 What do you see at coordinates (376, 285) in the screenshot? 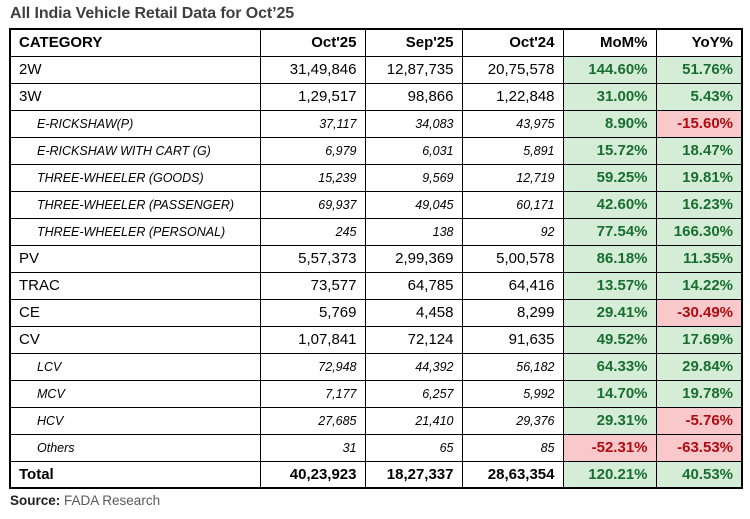
I see `table-row: TRAC 73,577 64,785 64,416 13.57% 14.22%` at bounding box center [376, 285].